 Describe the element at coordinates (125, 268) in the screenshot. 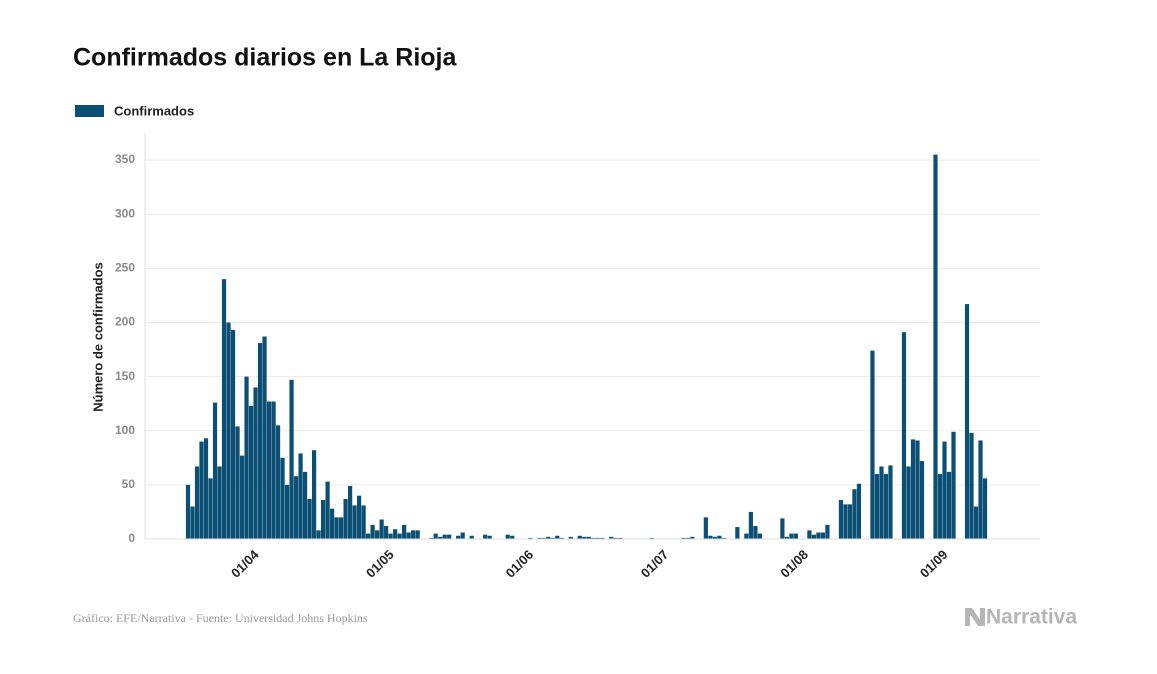

I see `y-tick-label: 250` at that location.